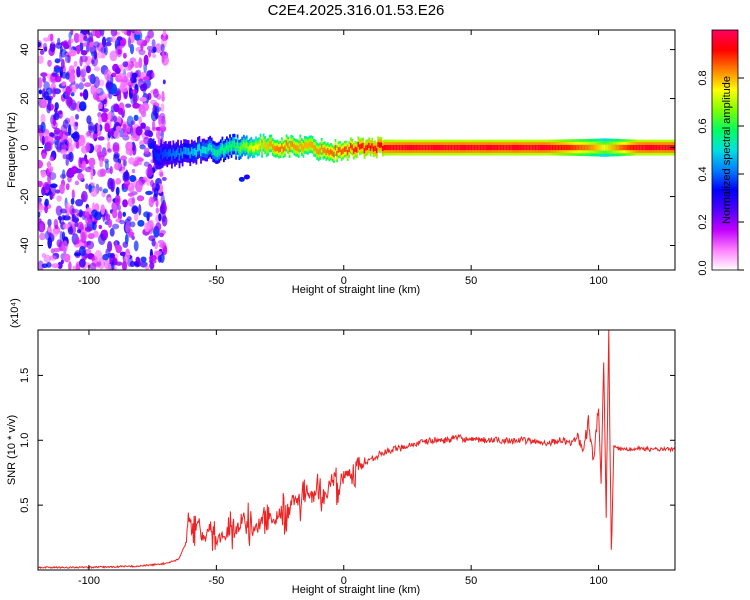 Image resolution: width=750 pixels, height=600 pixels. What do you see at coordinates (12, 450) in the screenshot?
I see `bottom-y-axis-label: SNR (10 * v/v)` at bounding box center [12, 450].